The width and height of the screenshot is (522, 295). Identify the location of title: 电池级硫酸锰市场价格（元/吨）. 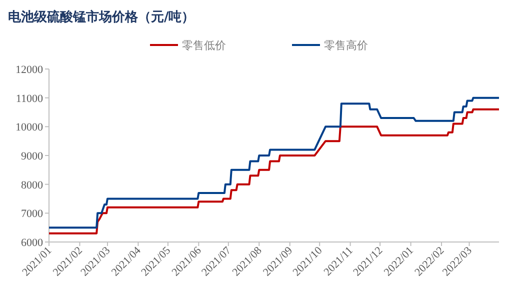
(101, 17).